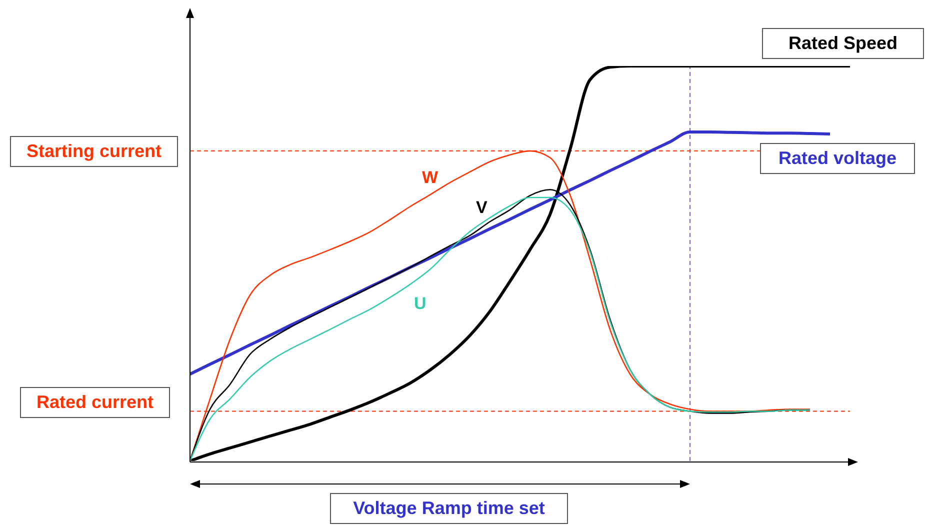  I want to click on ref-line-label: Rated current, so click(95, 402).